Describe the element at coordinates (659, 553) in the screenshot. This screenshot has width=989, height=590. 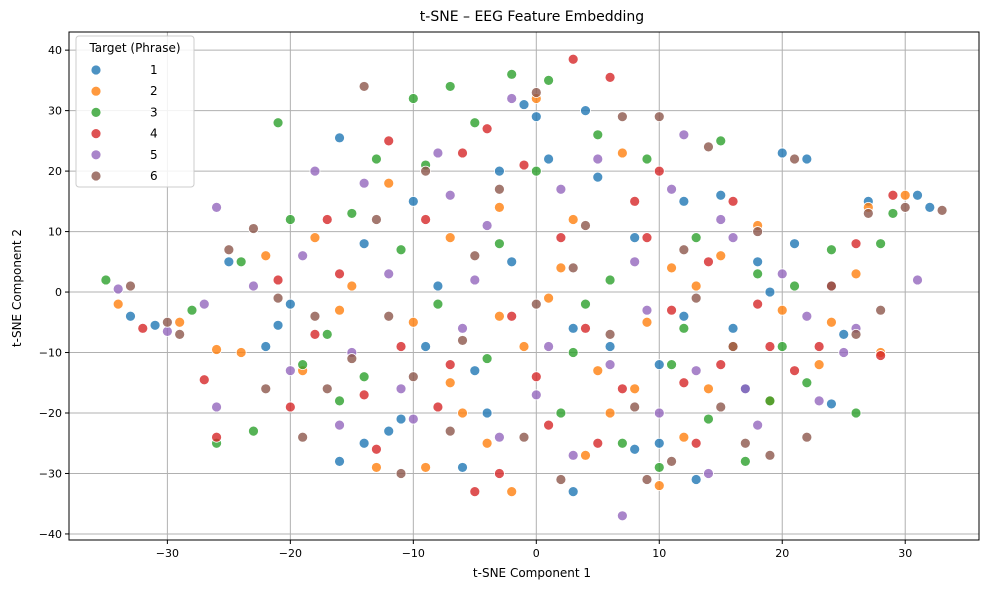
I see `x-tick-label: 10` at that location.